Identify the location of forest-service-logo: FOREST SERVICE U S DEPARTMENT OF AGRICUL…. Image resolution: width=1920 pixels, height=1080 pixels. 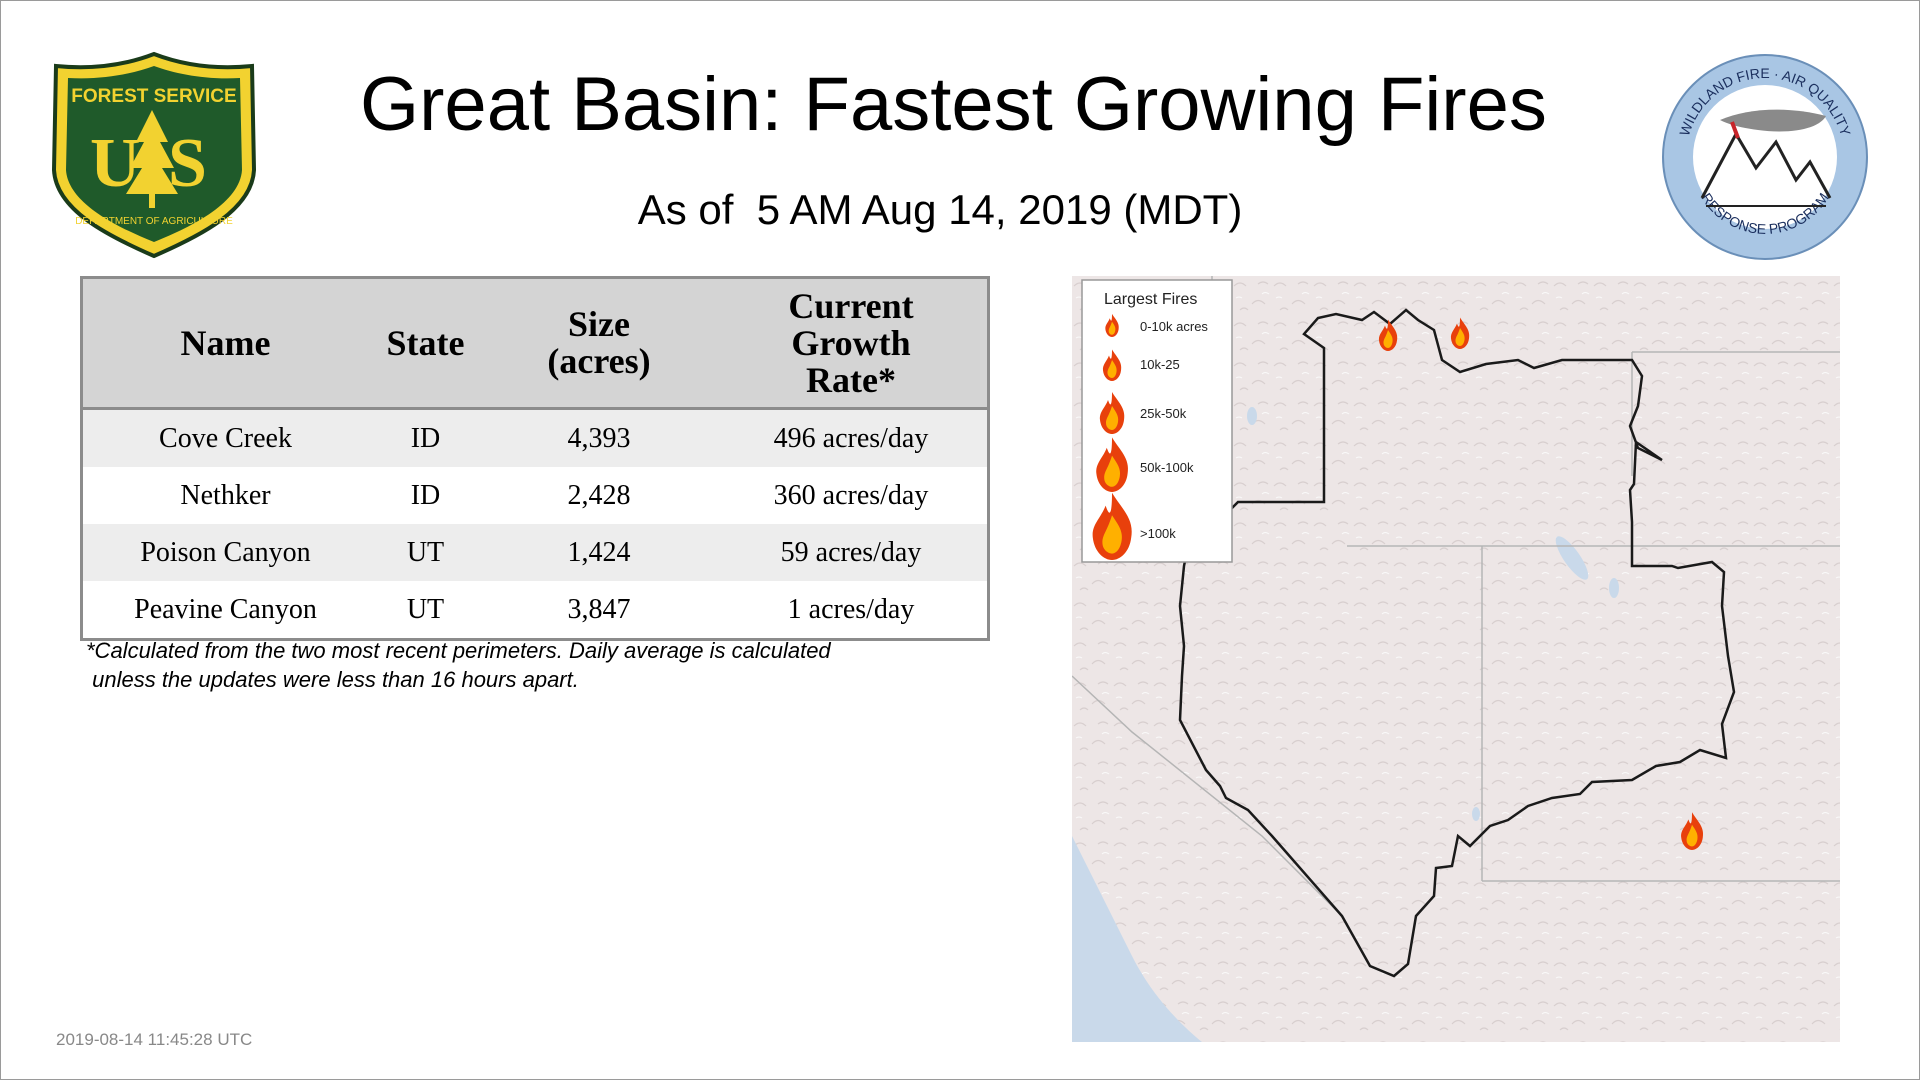
(154, 155).